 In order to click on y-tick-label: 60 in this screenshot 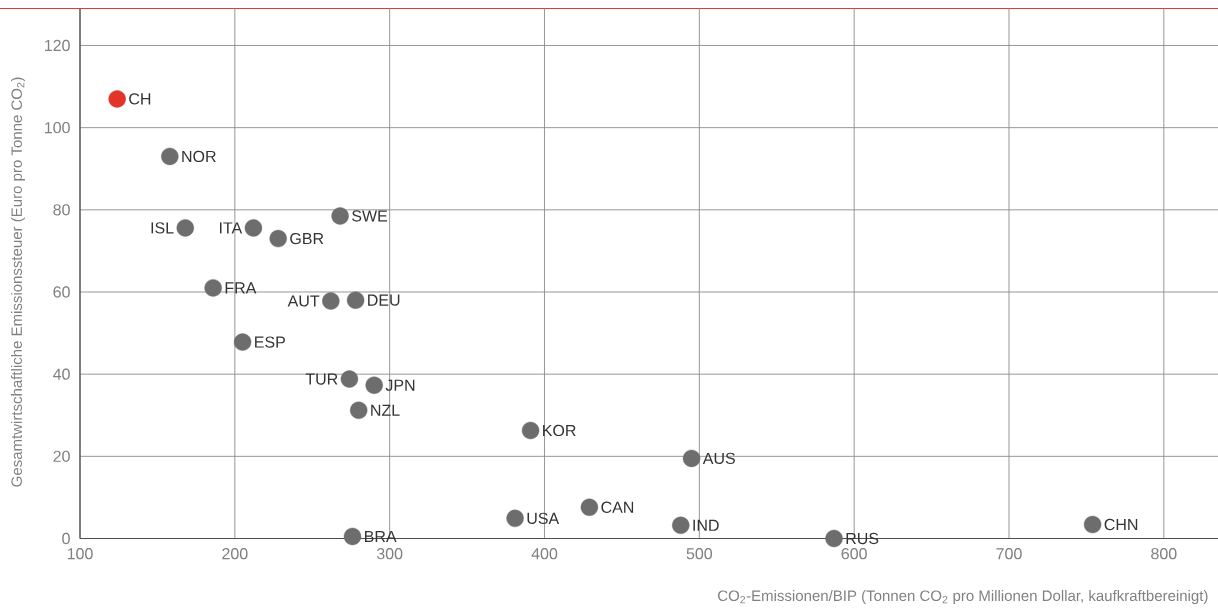, I will do `click(61, 292)`.